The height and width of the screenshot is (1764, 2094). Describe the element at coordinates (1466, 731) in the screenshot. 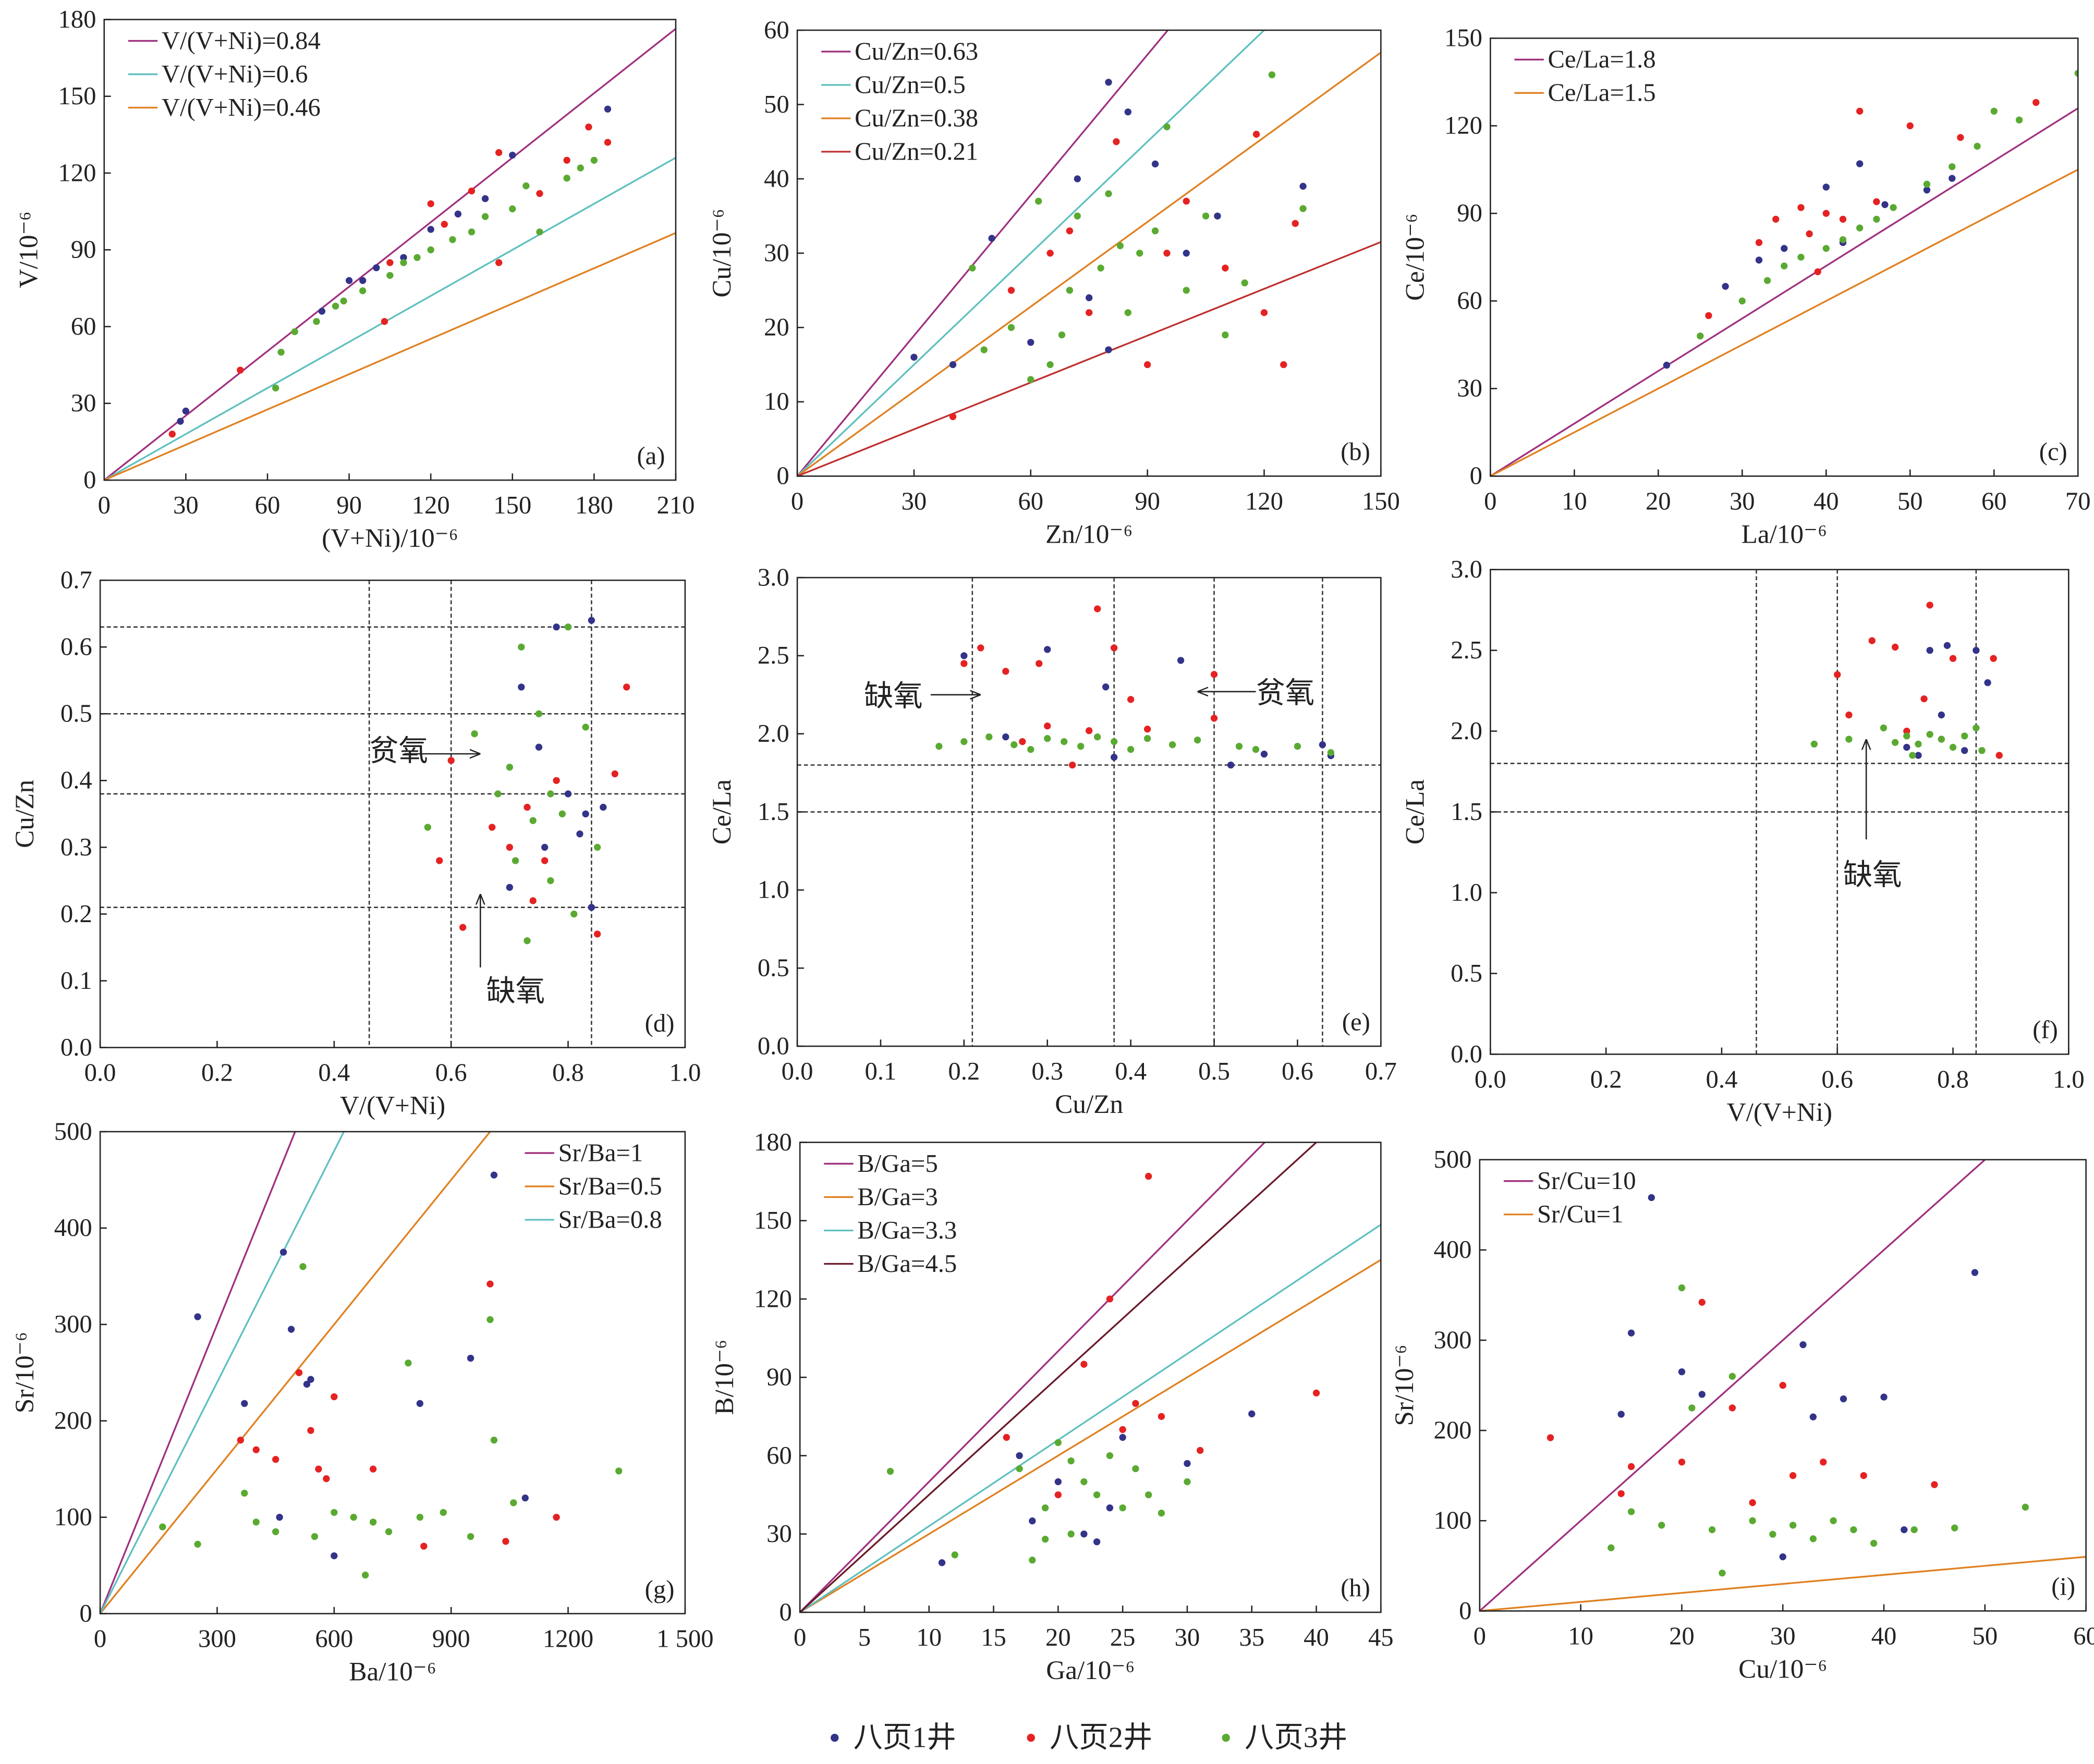

I see `y-tick-label: 2.0` at that location.